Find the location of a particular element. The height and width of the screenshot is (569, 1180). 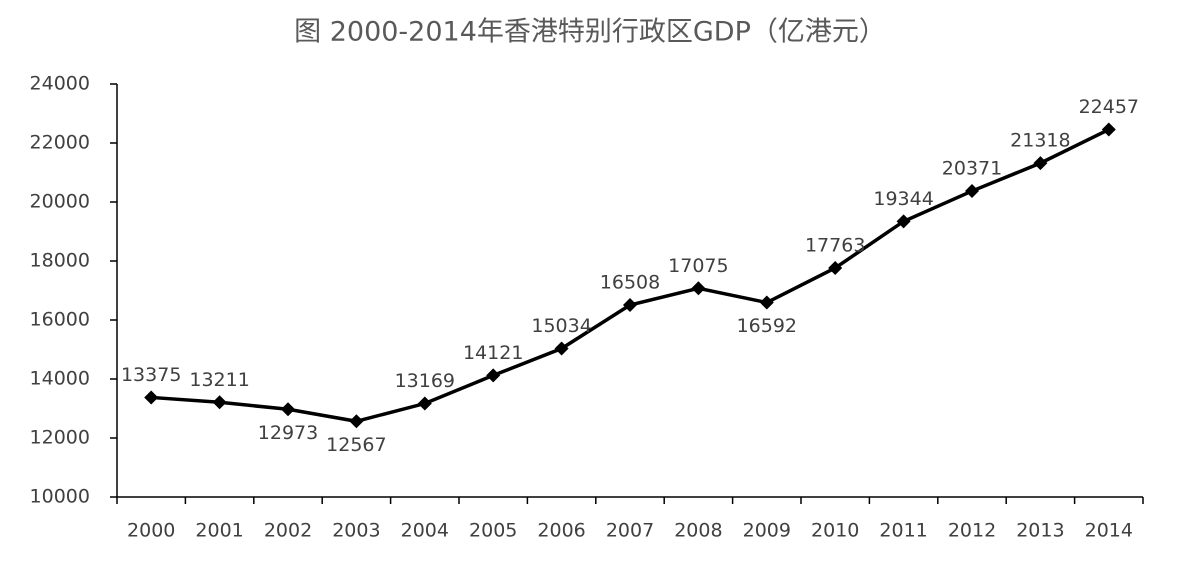

data-label: 21318 is located at coordinates (1040, 141).